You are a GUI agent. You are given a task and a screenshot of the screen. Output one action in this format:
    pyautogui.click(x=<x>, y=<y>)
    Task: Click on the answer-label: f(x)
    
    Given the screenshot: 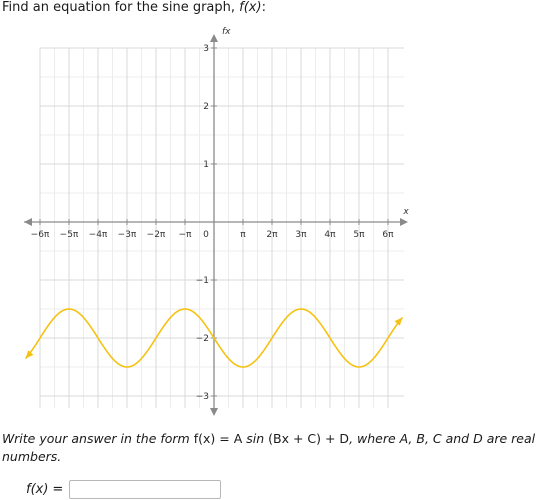 What is the action you would take?
    pyautogui.click(x=37, y=489)
    